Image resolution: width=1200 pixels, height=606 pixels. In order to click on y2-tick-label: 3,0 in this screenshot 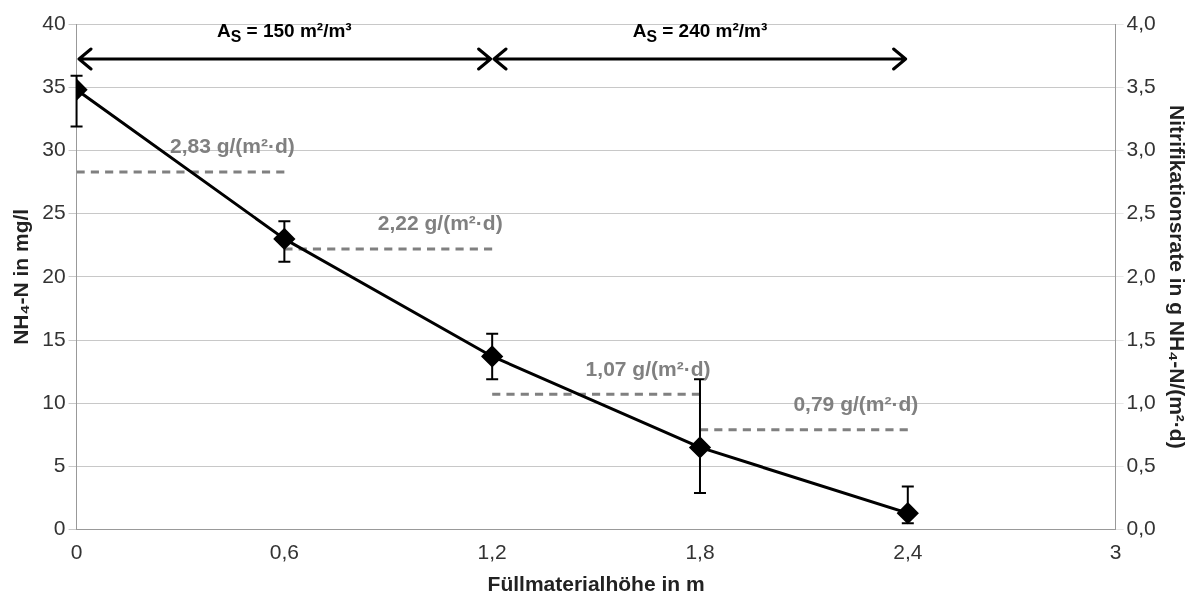, I will do `click(1141, 149)`.